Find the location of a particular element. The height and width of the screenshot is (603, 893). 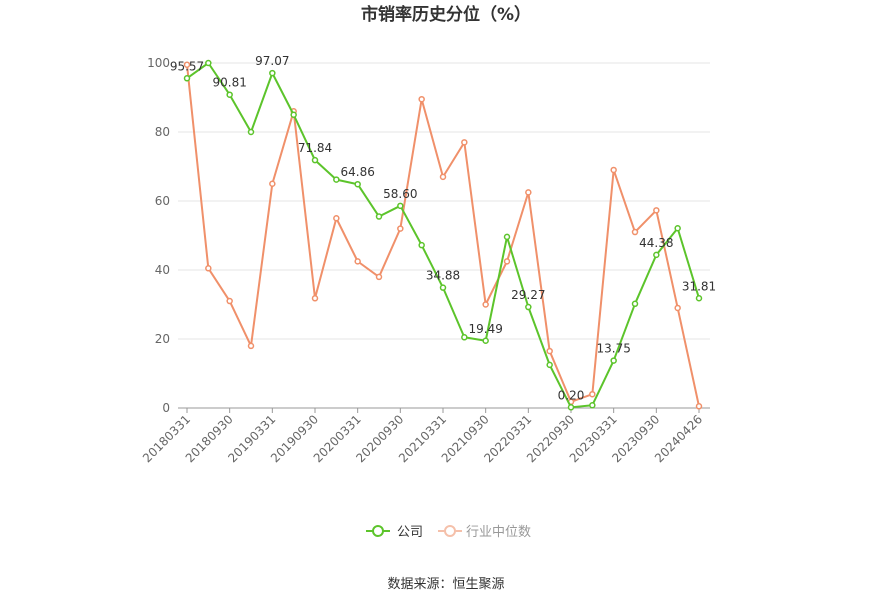

data-label: 31.81 is located at coordinates (699, 286).